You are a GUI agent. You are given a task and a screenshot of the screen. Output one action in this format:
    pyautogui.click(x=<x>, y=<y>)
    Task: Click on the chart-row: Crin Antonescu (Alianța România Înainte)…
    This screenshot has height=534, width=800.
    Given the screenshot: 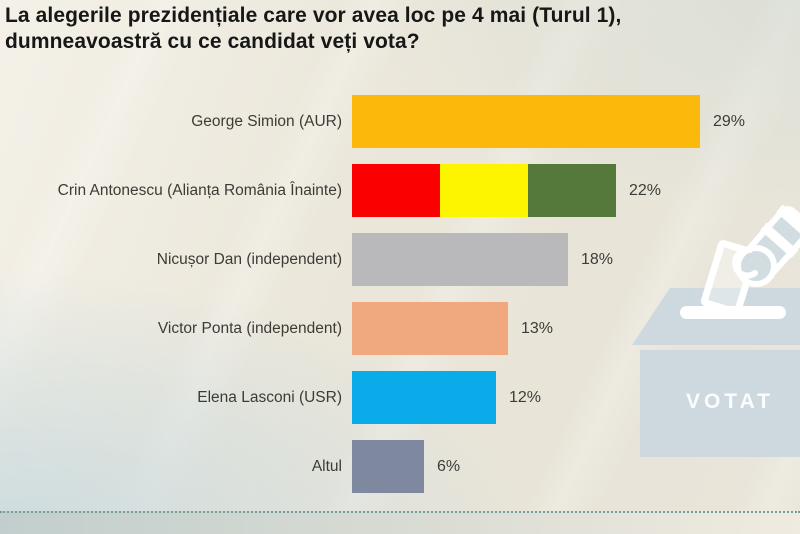 What is the action you would take?
    pyautogui.click(x=400, y=190)
    